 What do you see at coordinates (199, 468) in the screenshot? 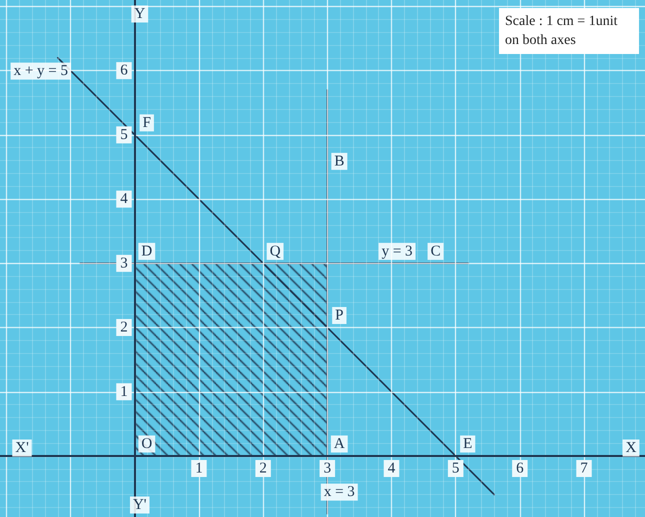
I see `x-tick-label: 1` at bounding box center [199, 468].